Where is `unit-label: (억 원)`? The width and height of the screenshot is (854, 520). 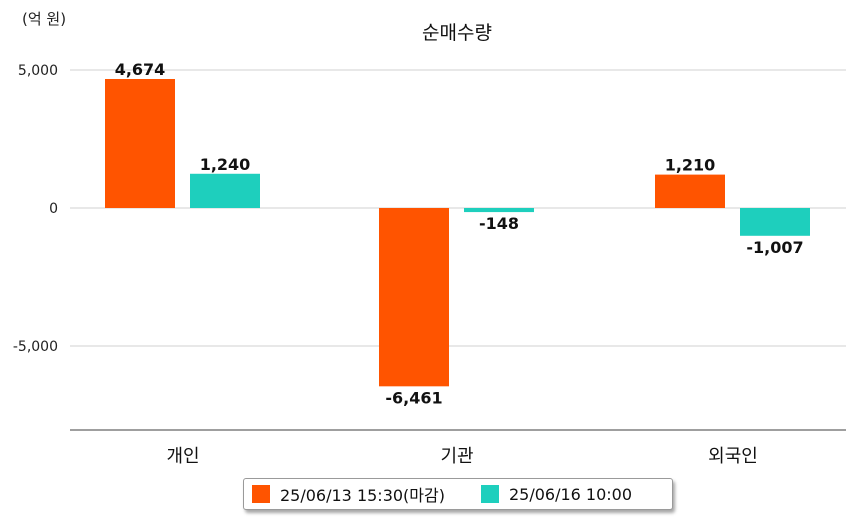 unit-label: (억 원) is located at coordinates (44, 19).